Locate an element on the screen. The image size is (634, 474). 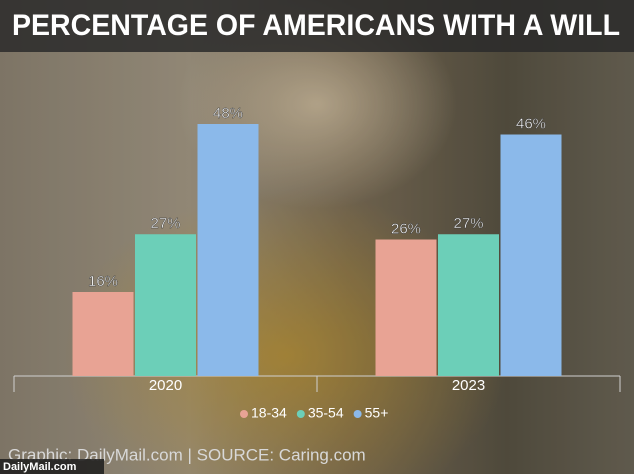
legend-label: 55+ is located at coordinates (377, 413).